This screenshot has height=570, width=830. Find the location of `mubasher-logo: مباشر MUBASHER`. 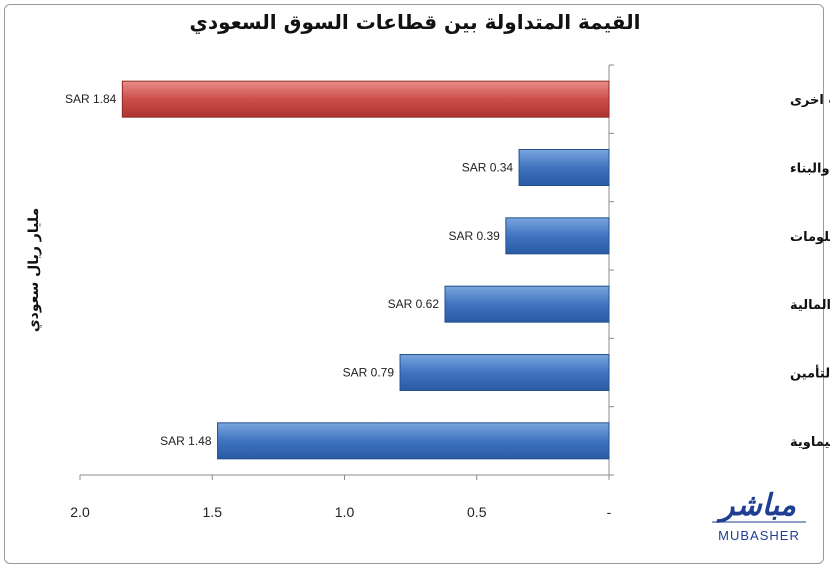

mubasher-logo: مباشر MUBASHER is located at coordinates (759, 515).